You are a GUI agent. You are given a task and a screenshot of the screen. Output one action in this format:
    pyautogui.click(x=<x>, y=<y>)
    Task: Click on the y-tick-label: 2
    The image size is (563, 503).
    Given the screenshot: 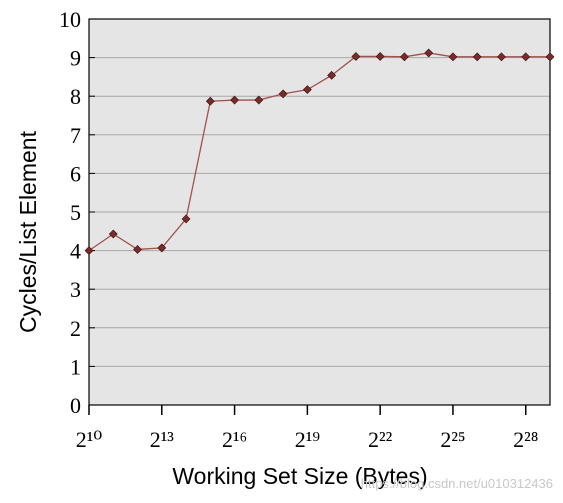 What is the action you would take?
    pyautogui.click(x=75, y=328)
    